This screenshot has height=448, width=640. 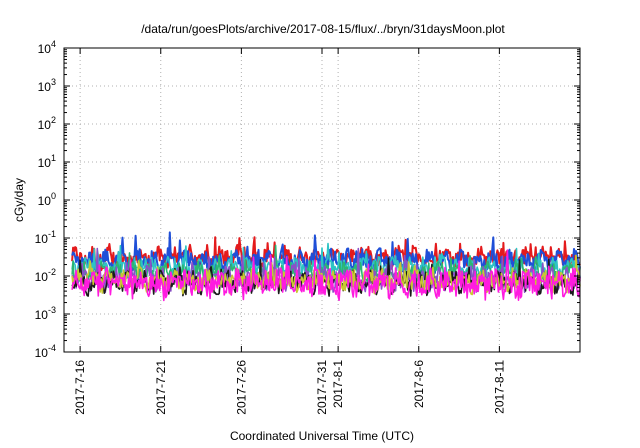 I want to click on y-tick-label: 10⁻¹, so click(x=45, y=237).